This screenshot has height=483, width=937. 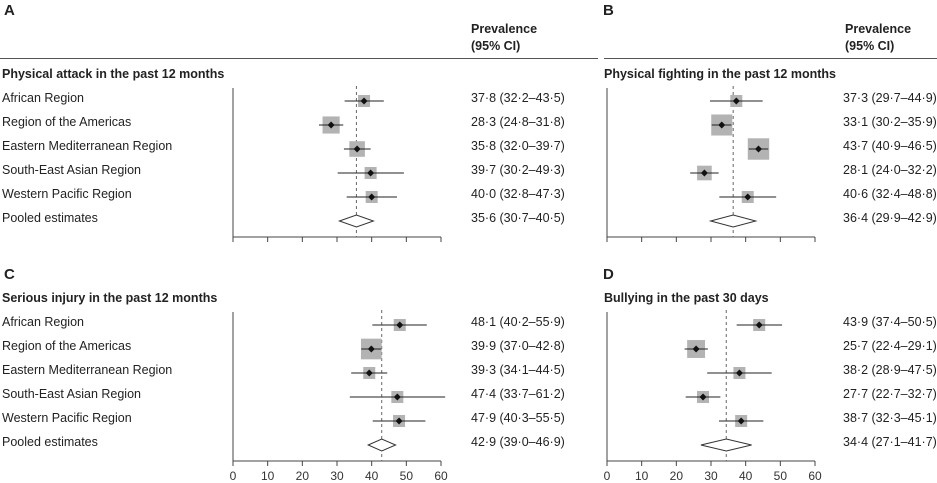 What do you see at coordinates (9, 10) in the screenshot?
I see `panel-a-letter: A` at bounding box center [9, 10].